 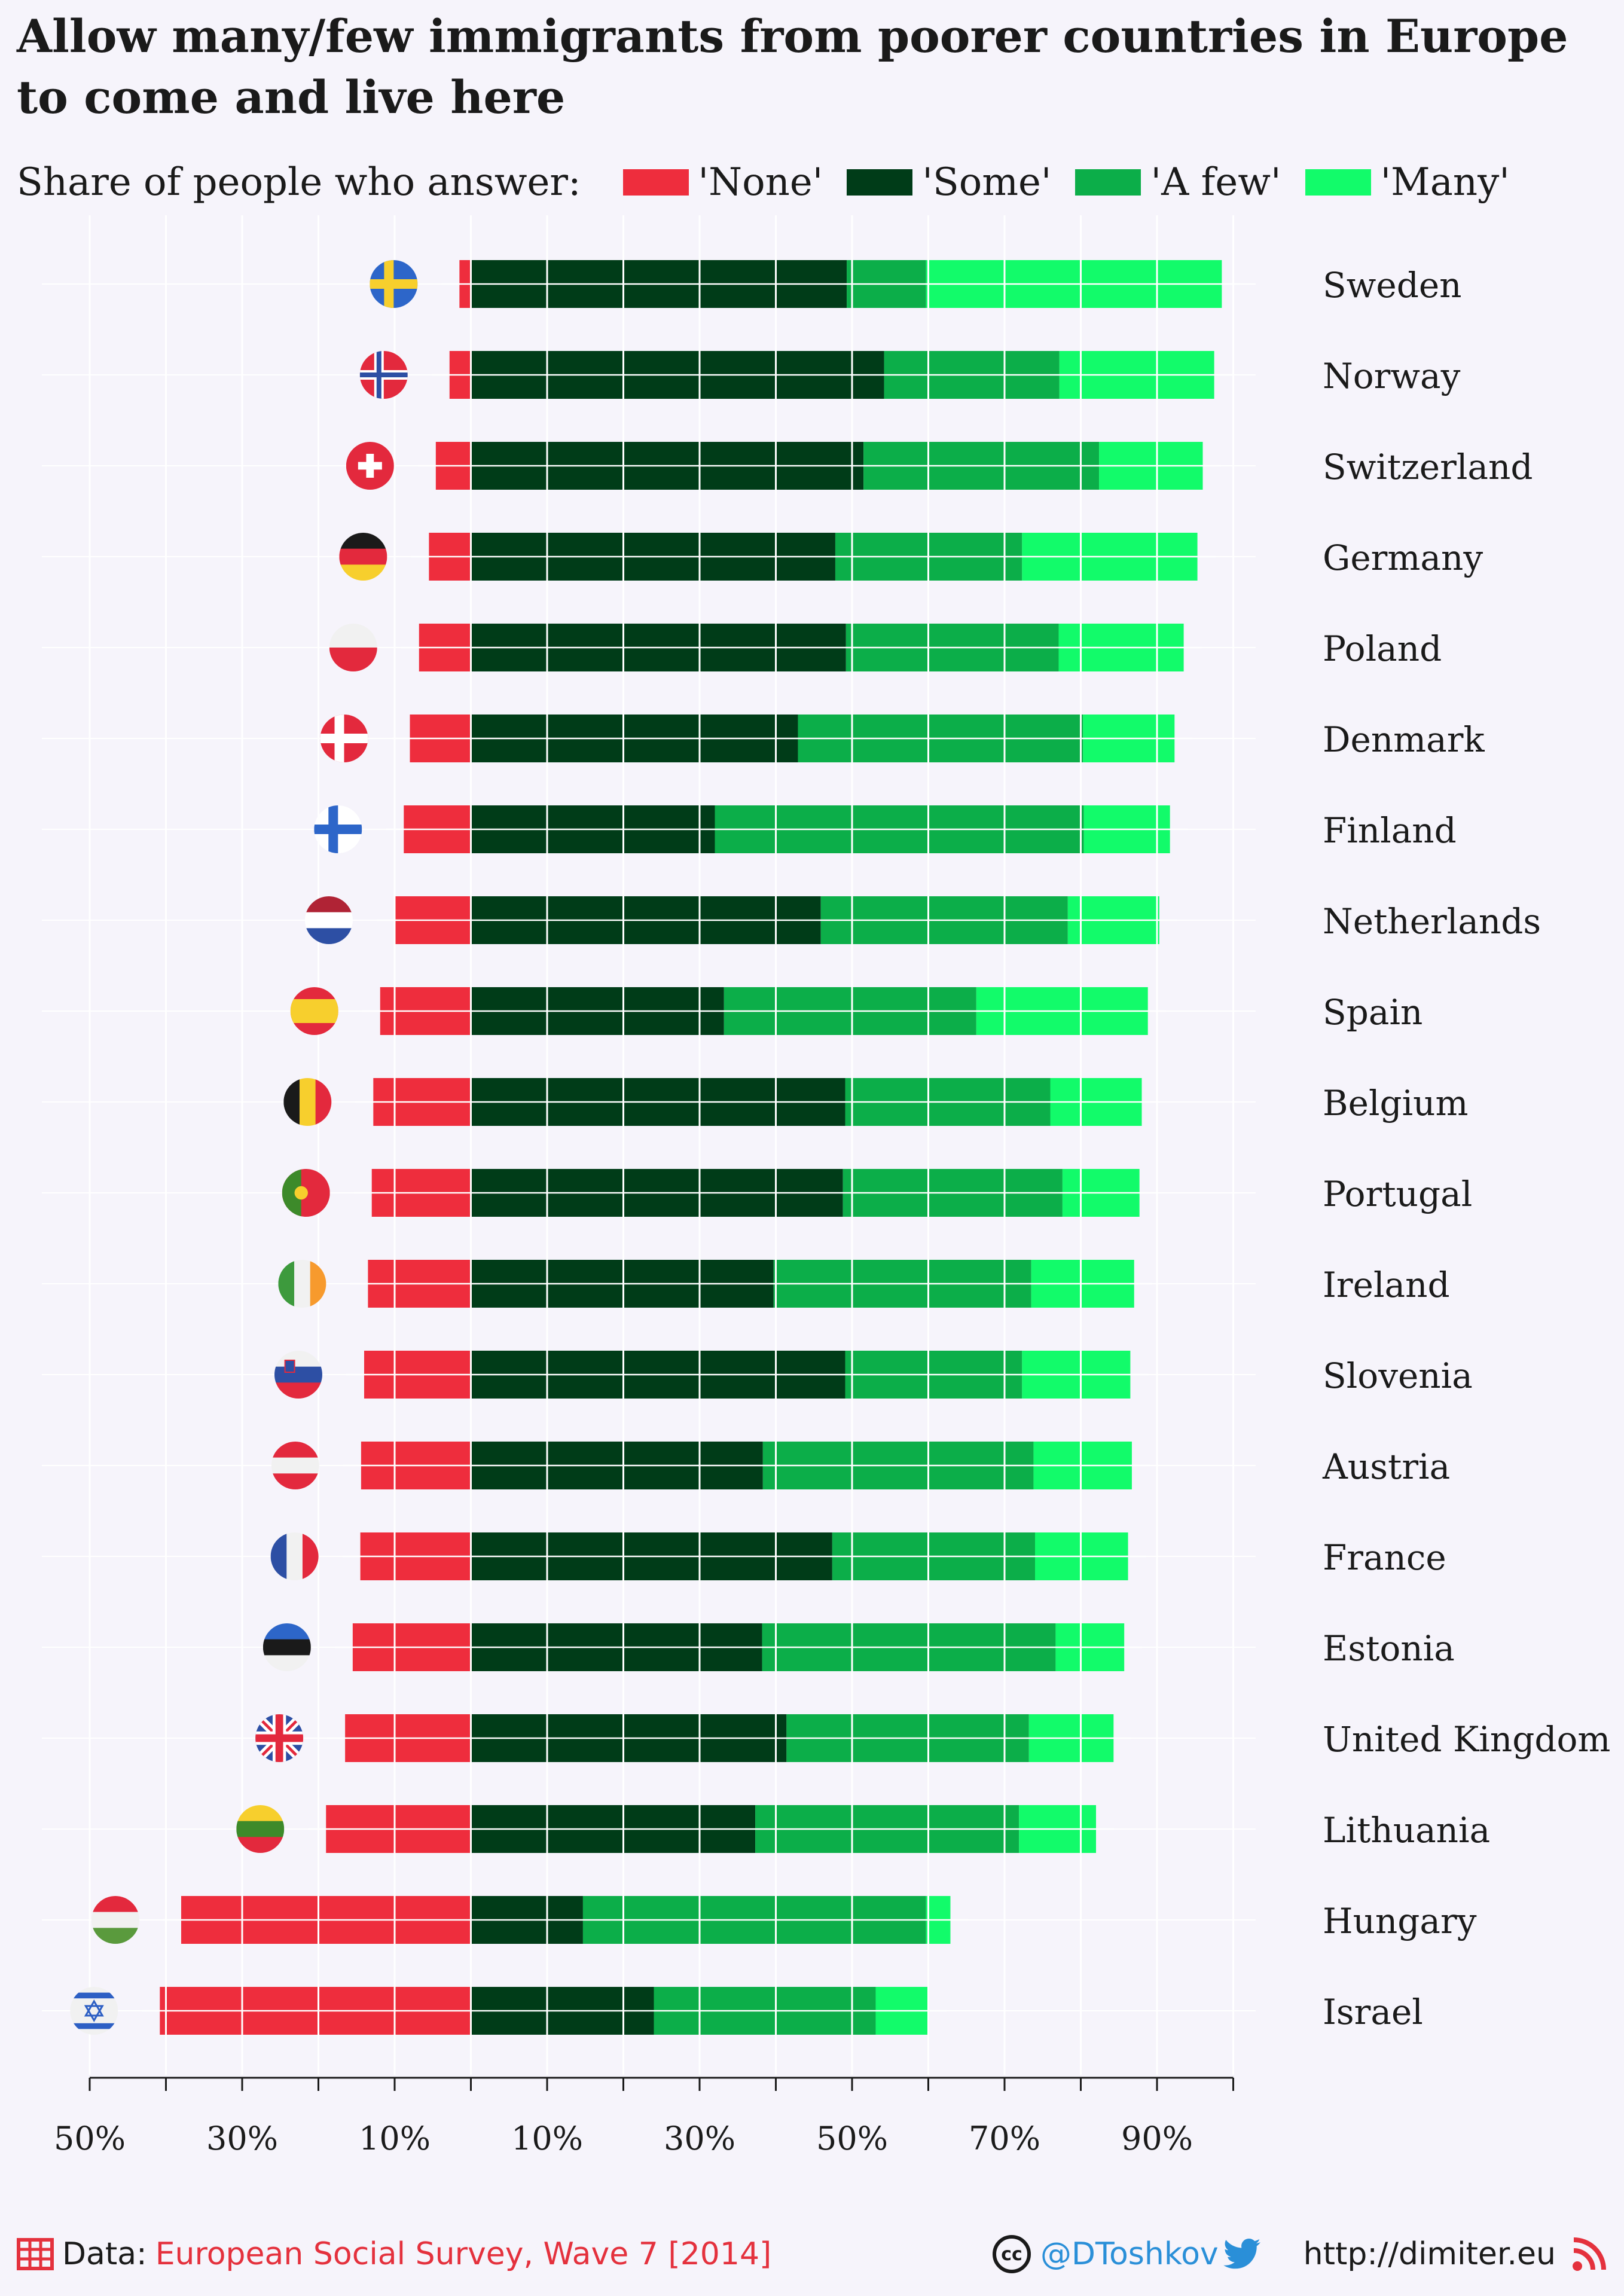 What do you see at coordinates (1241, 2254) in the screenshot?
I see `twitter-icon` at bounding box center [1241, 2254].